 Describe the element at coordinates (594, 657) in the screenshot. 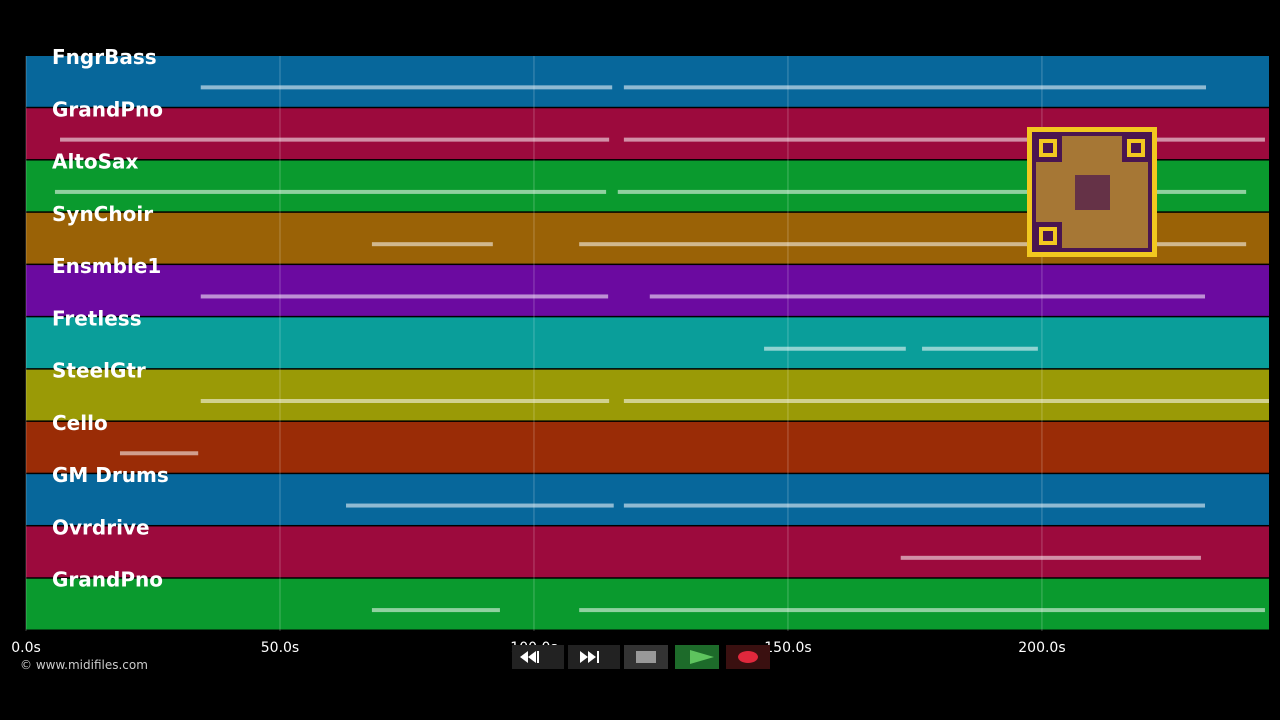

I see `fast-forward-button` at that location.